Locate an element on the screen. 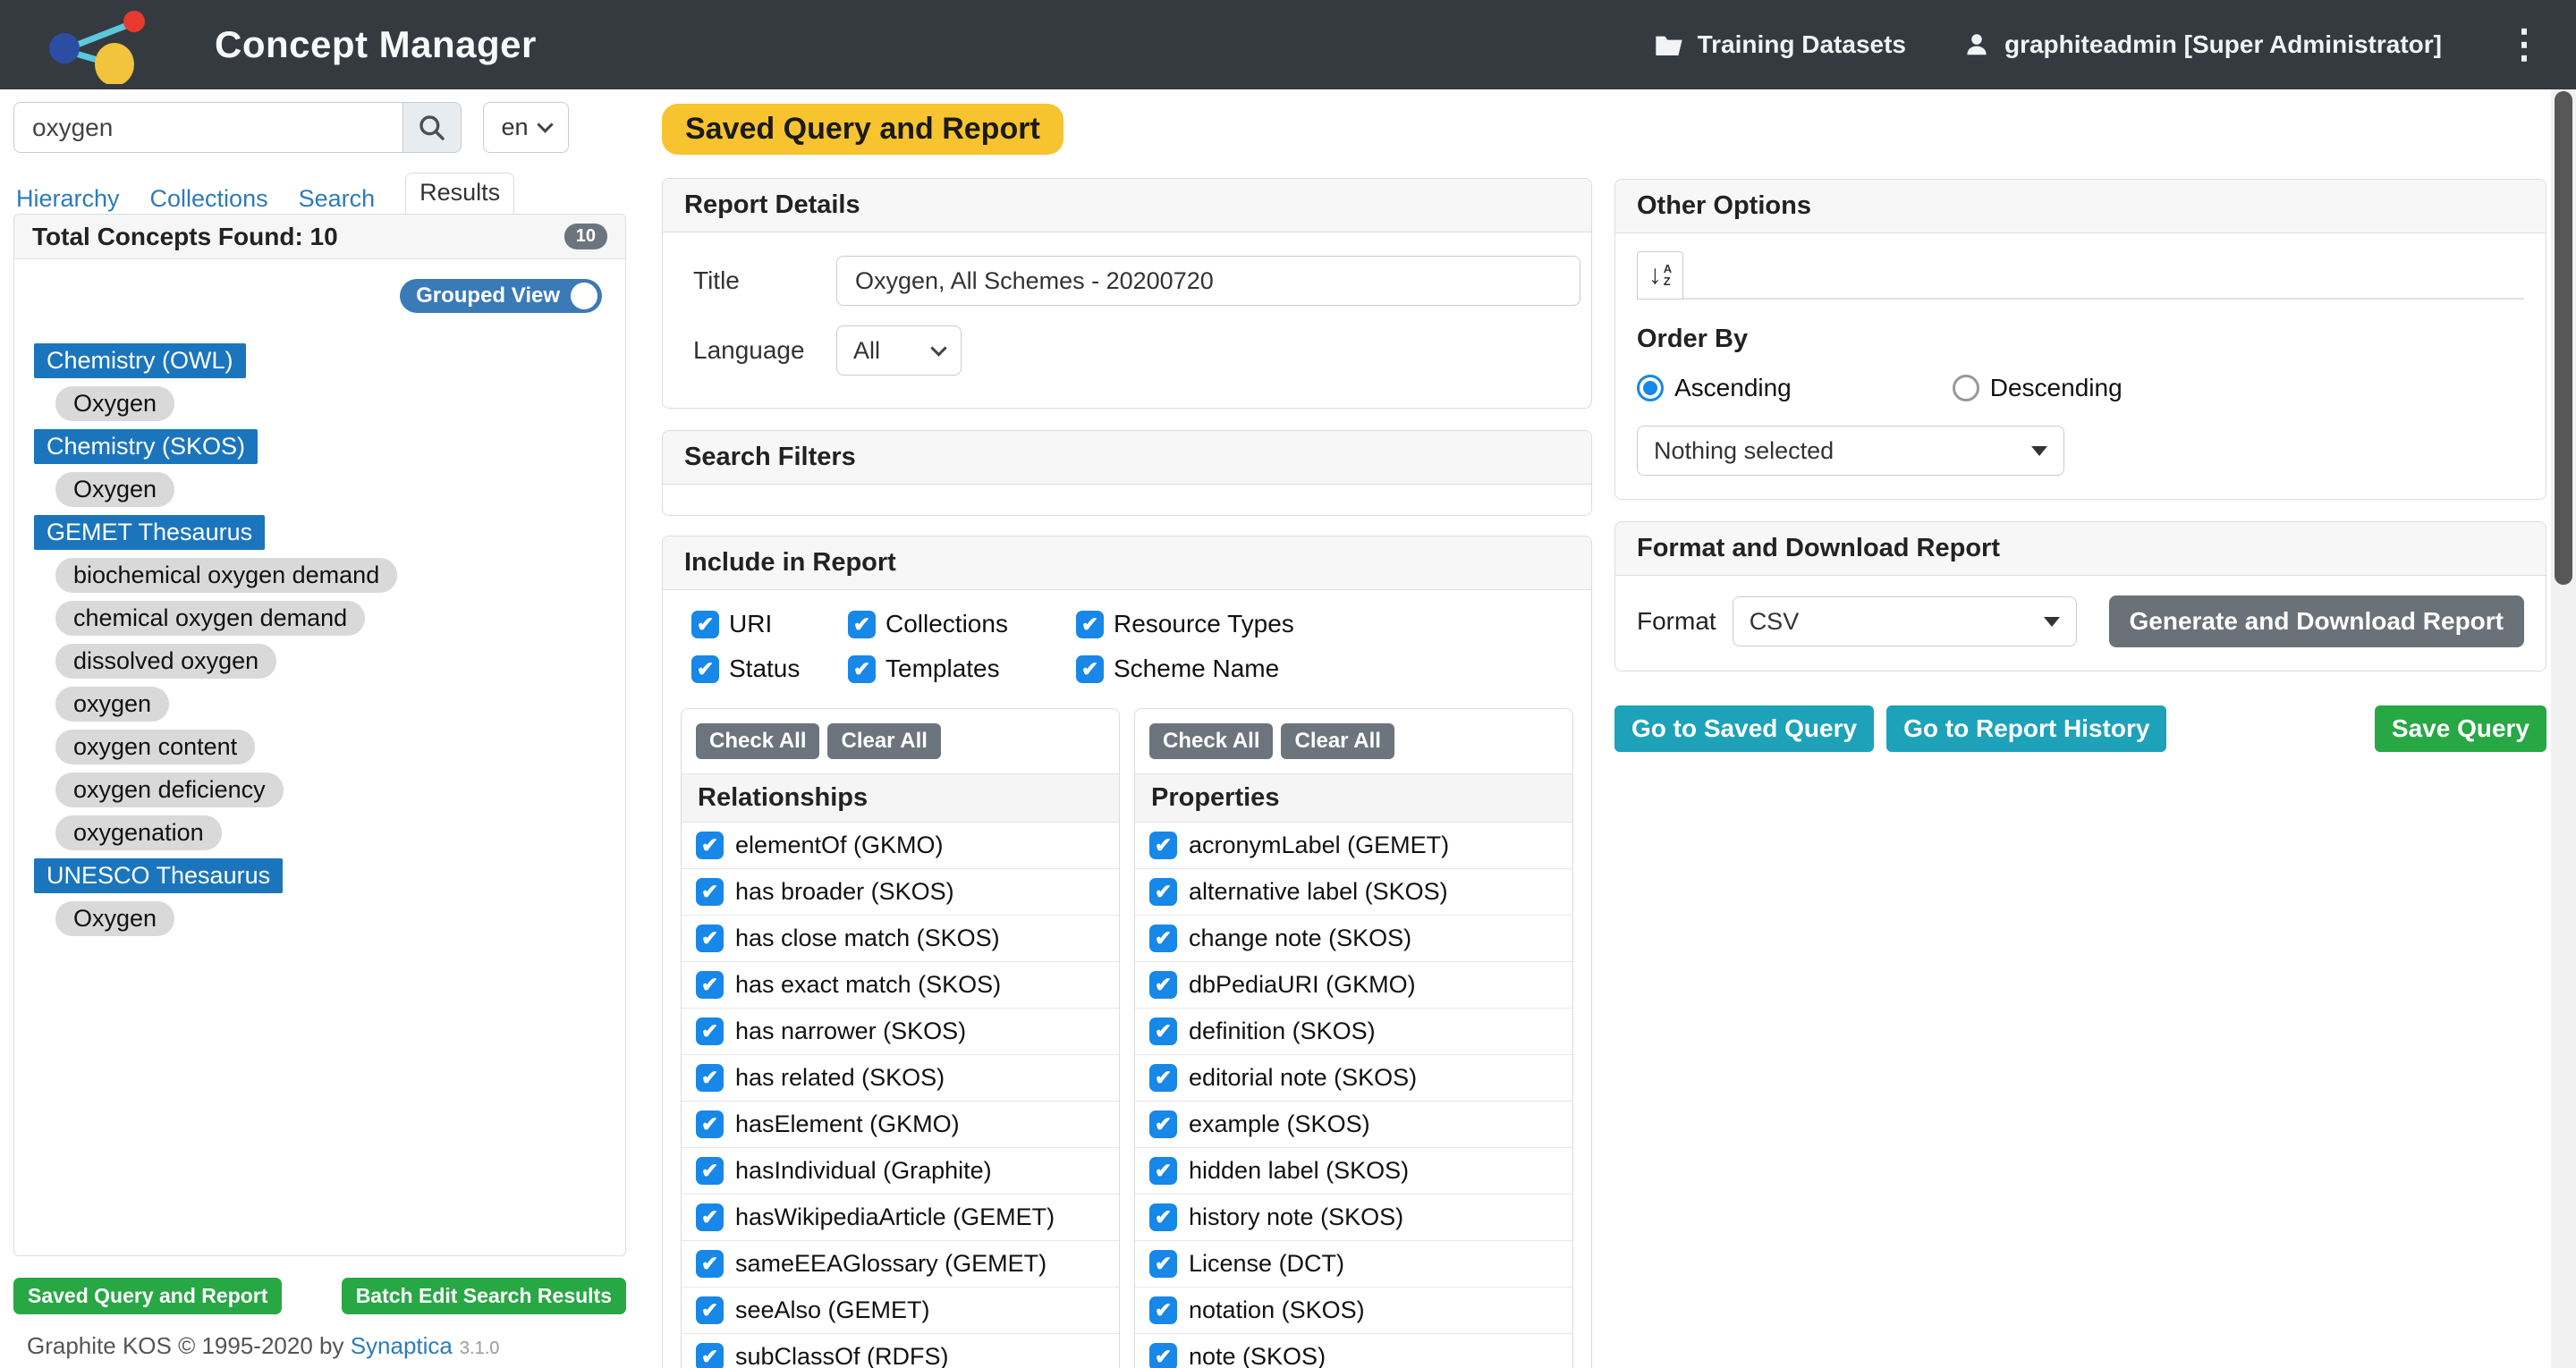 The width and height of the screenshot is (2576, 1368). list-item-row: ✔ has broader (SKOS) is located at coordinates (900, 893).